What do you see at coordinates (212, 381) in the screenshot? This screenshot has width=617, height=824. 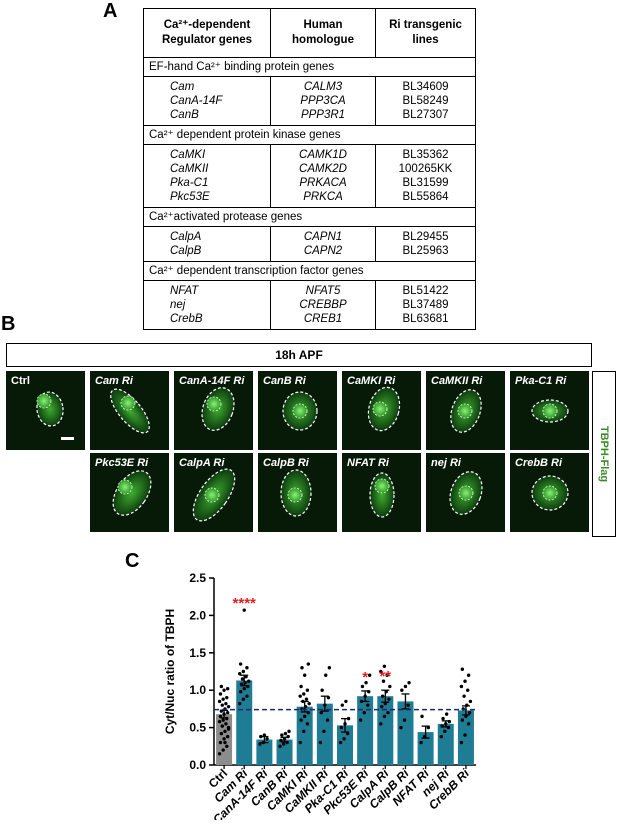 I see `micrograph-label: CanA-14F Ri` at bounding box center [212, 381].